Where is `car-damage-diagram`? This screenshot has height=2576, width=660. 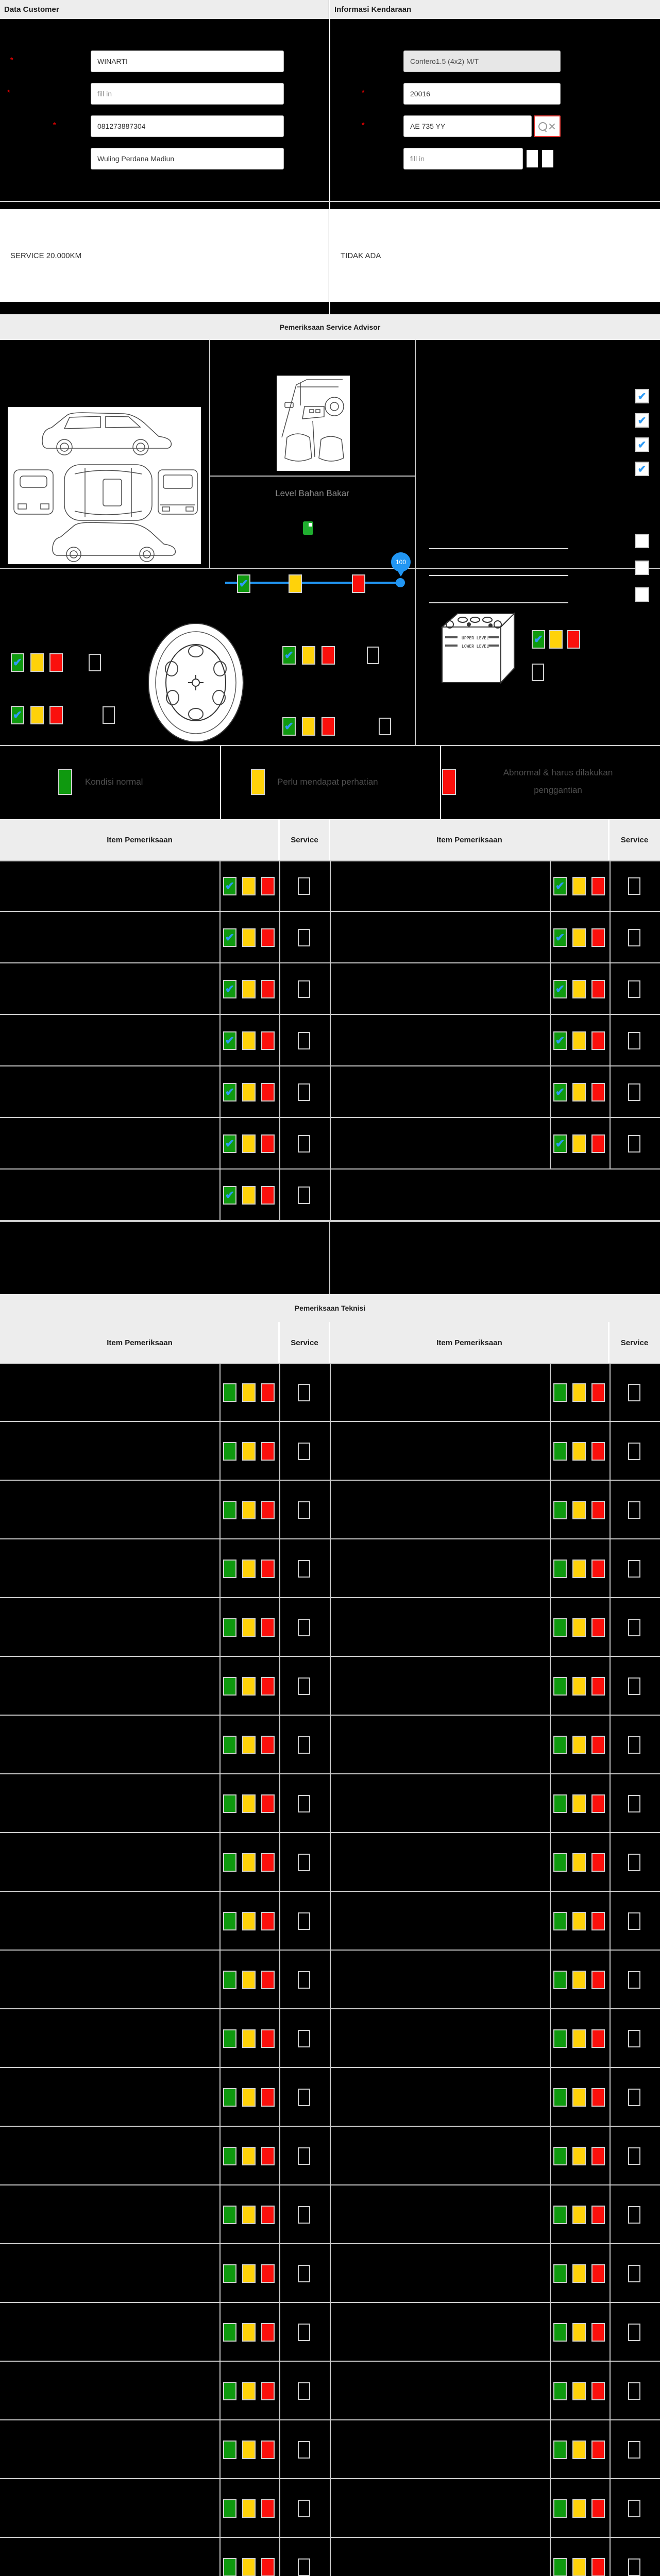
car-damage-diagram is located at coordinates (104, 485).